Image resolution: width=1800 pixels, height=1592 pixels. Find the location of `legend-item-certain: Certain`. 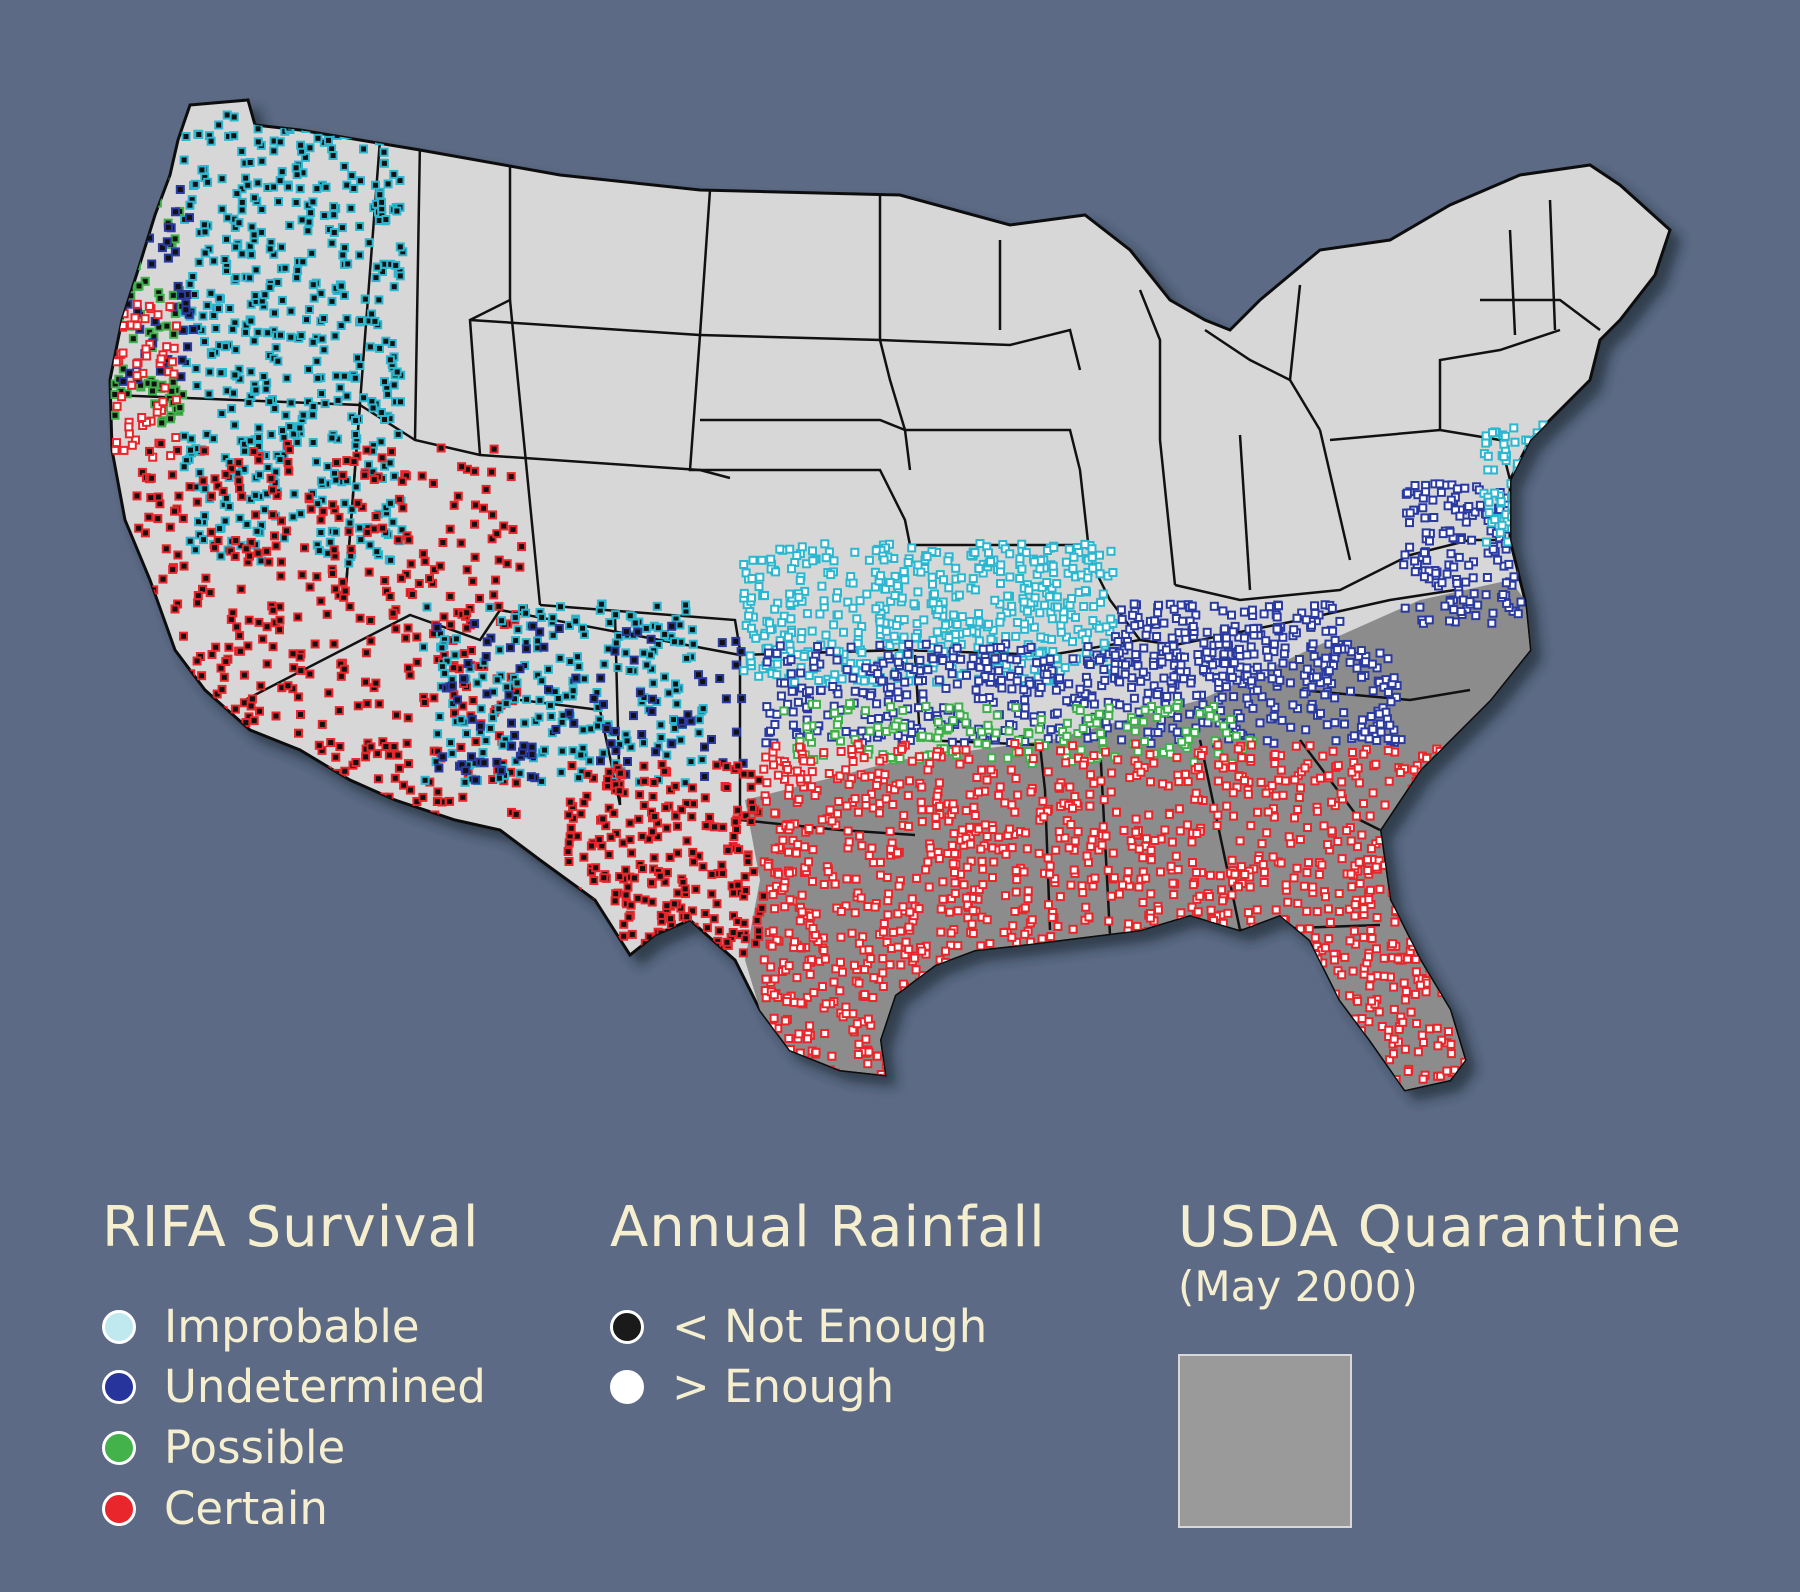

legend-item-certain: Certain is located at coordinates (215, 1508).